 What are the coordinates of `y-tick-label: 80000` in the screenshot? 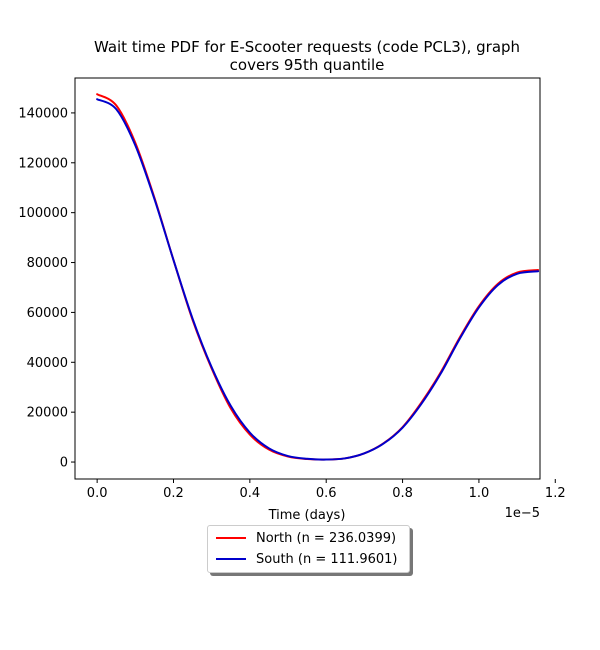 It's located at (47, 263).